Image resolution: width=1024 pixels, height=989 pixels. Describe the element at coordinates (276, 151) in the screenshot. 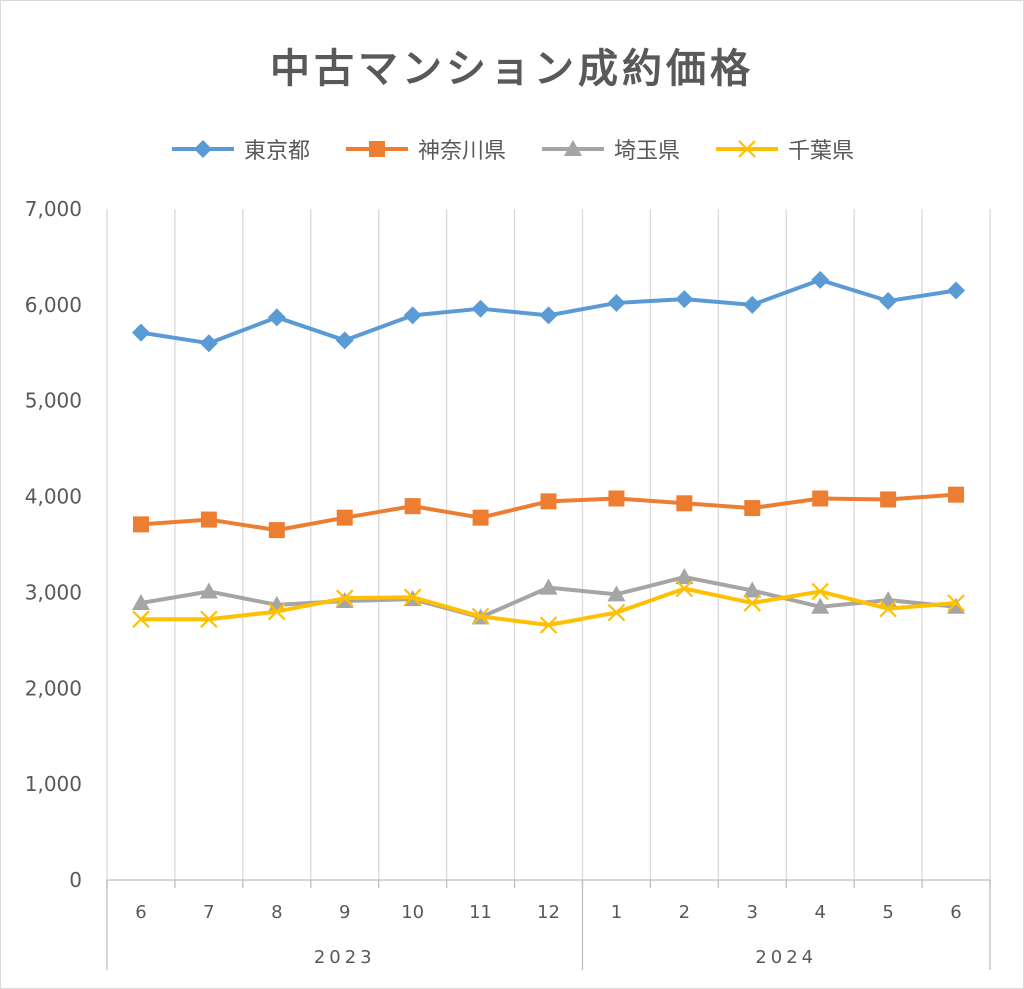

I see `legend-label: 東京都` at that location.